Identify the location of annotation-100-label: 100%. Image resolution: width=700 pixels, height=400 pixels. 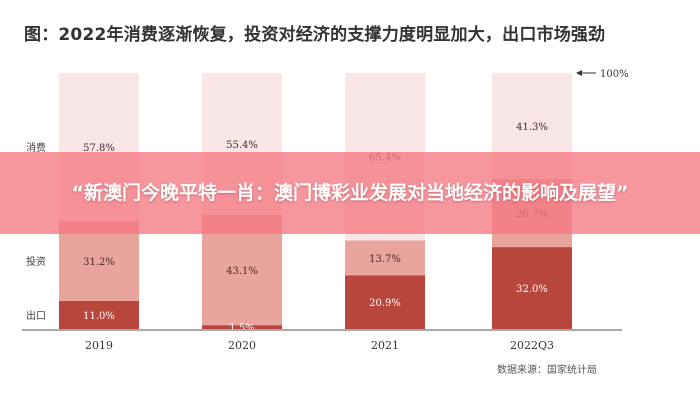
(614, 74).